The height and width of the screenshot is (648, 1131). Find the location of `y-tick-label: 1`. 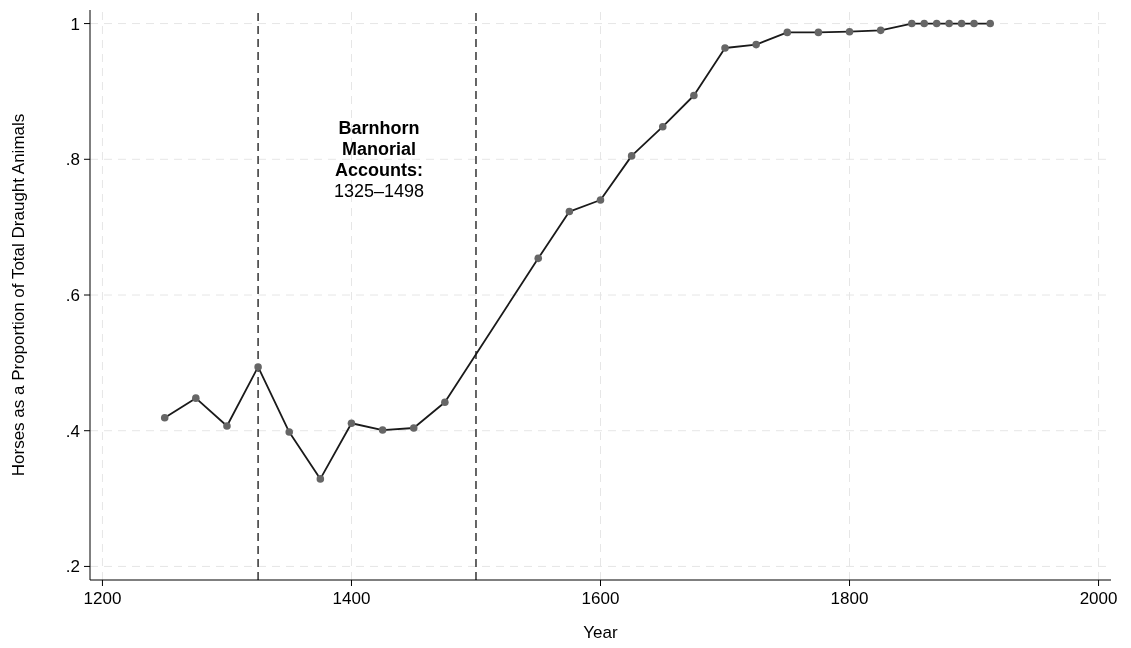

y-tick-label: 1 is located at coordinates (75, 24).